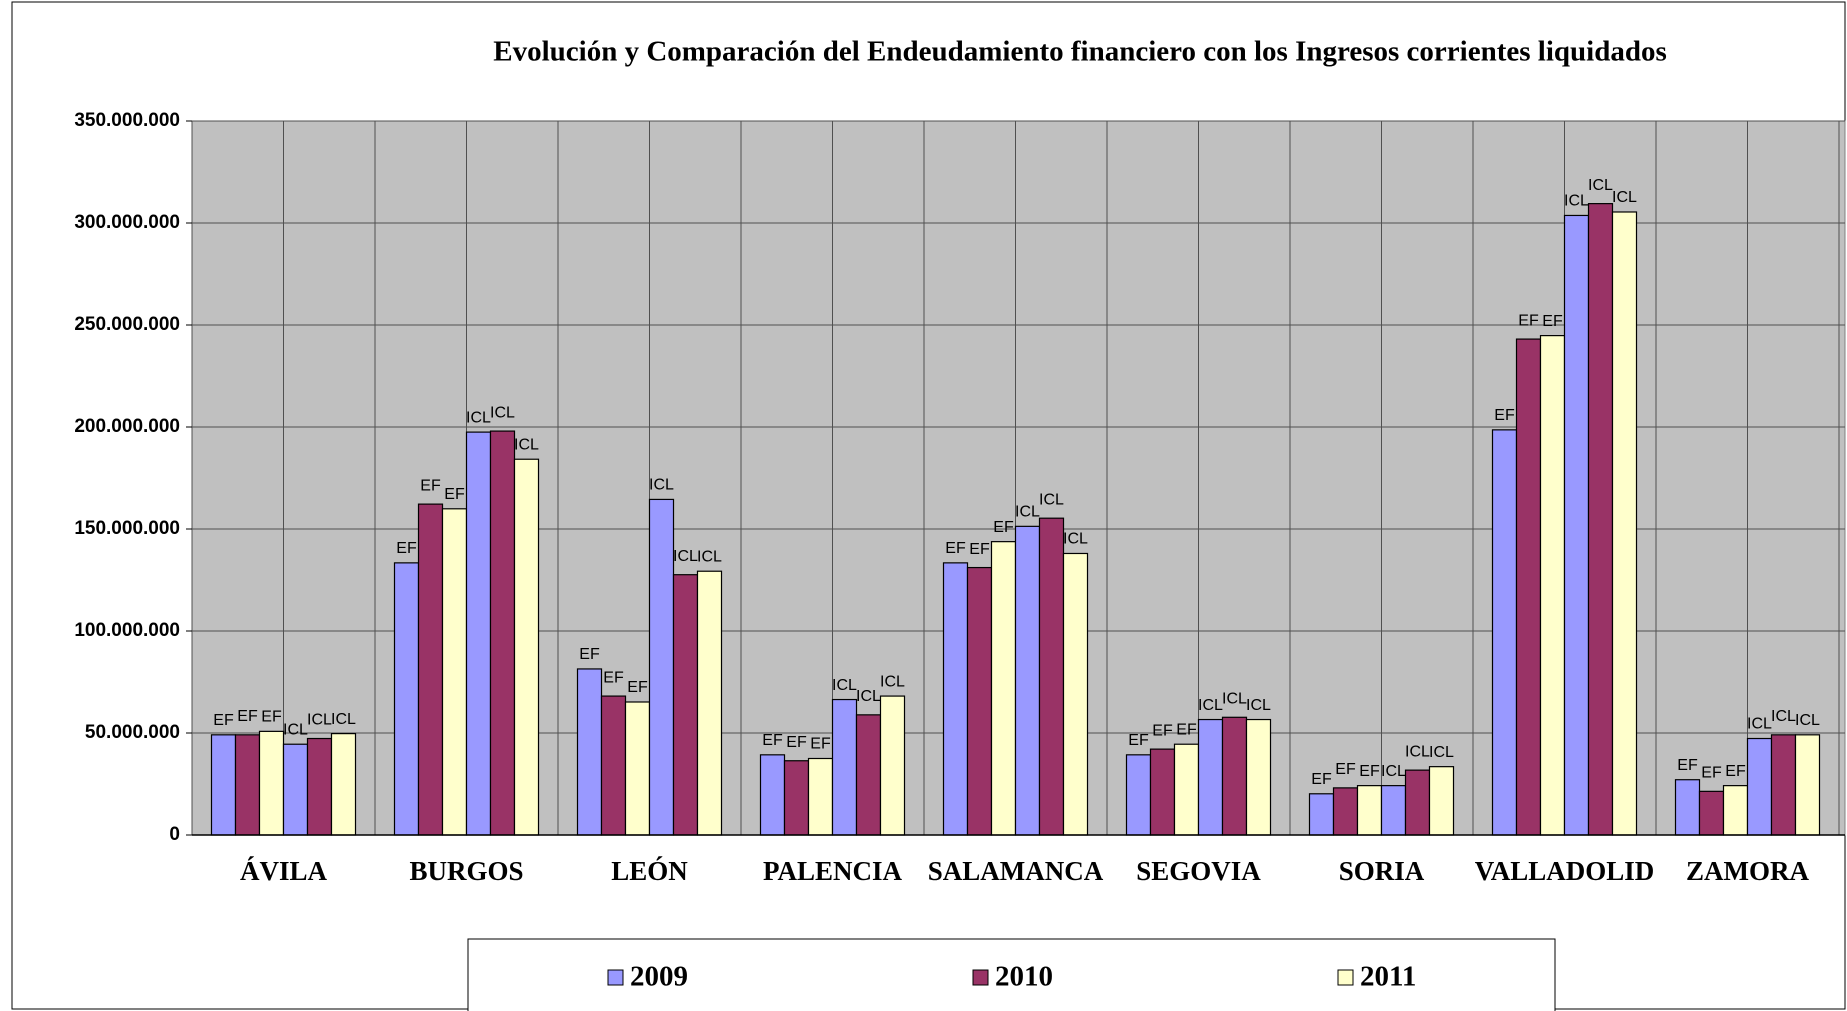  What do you see at coordinates (284, 871) in the screenshot?
I see `x-tick-label: ÁVILA` at bounding box center [284, 871].